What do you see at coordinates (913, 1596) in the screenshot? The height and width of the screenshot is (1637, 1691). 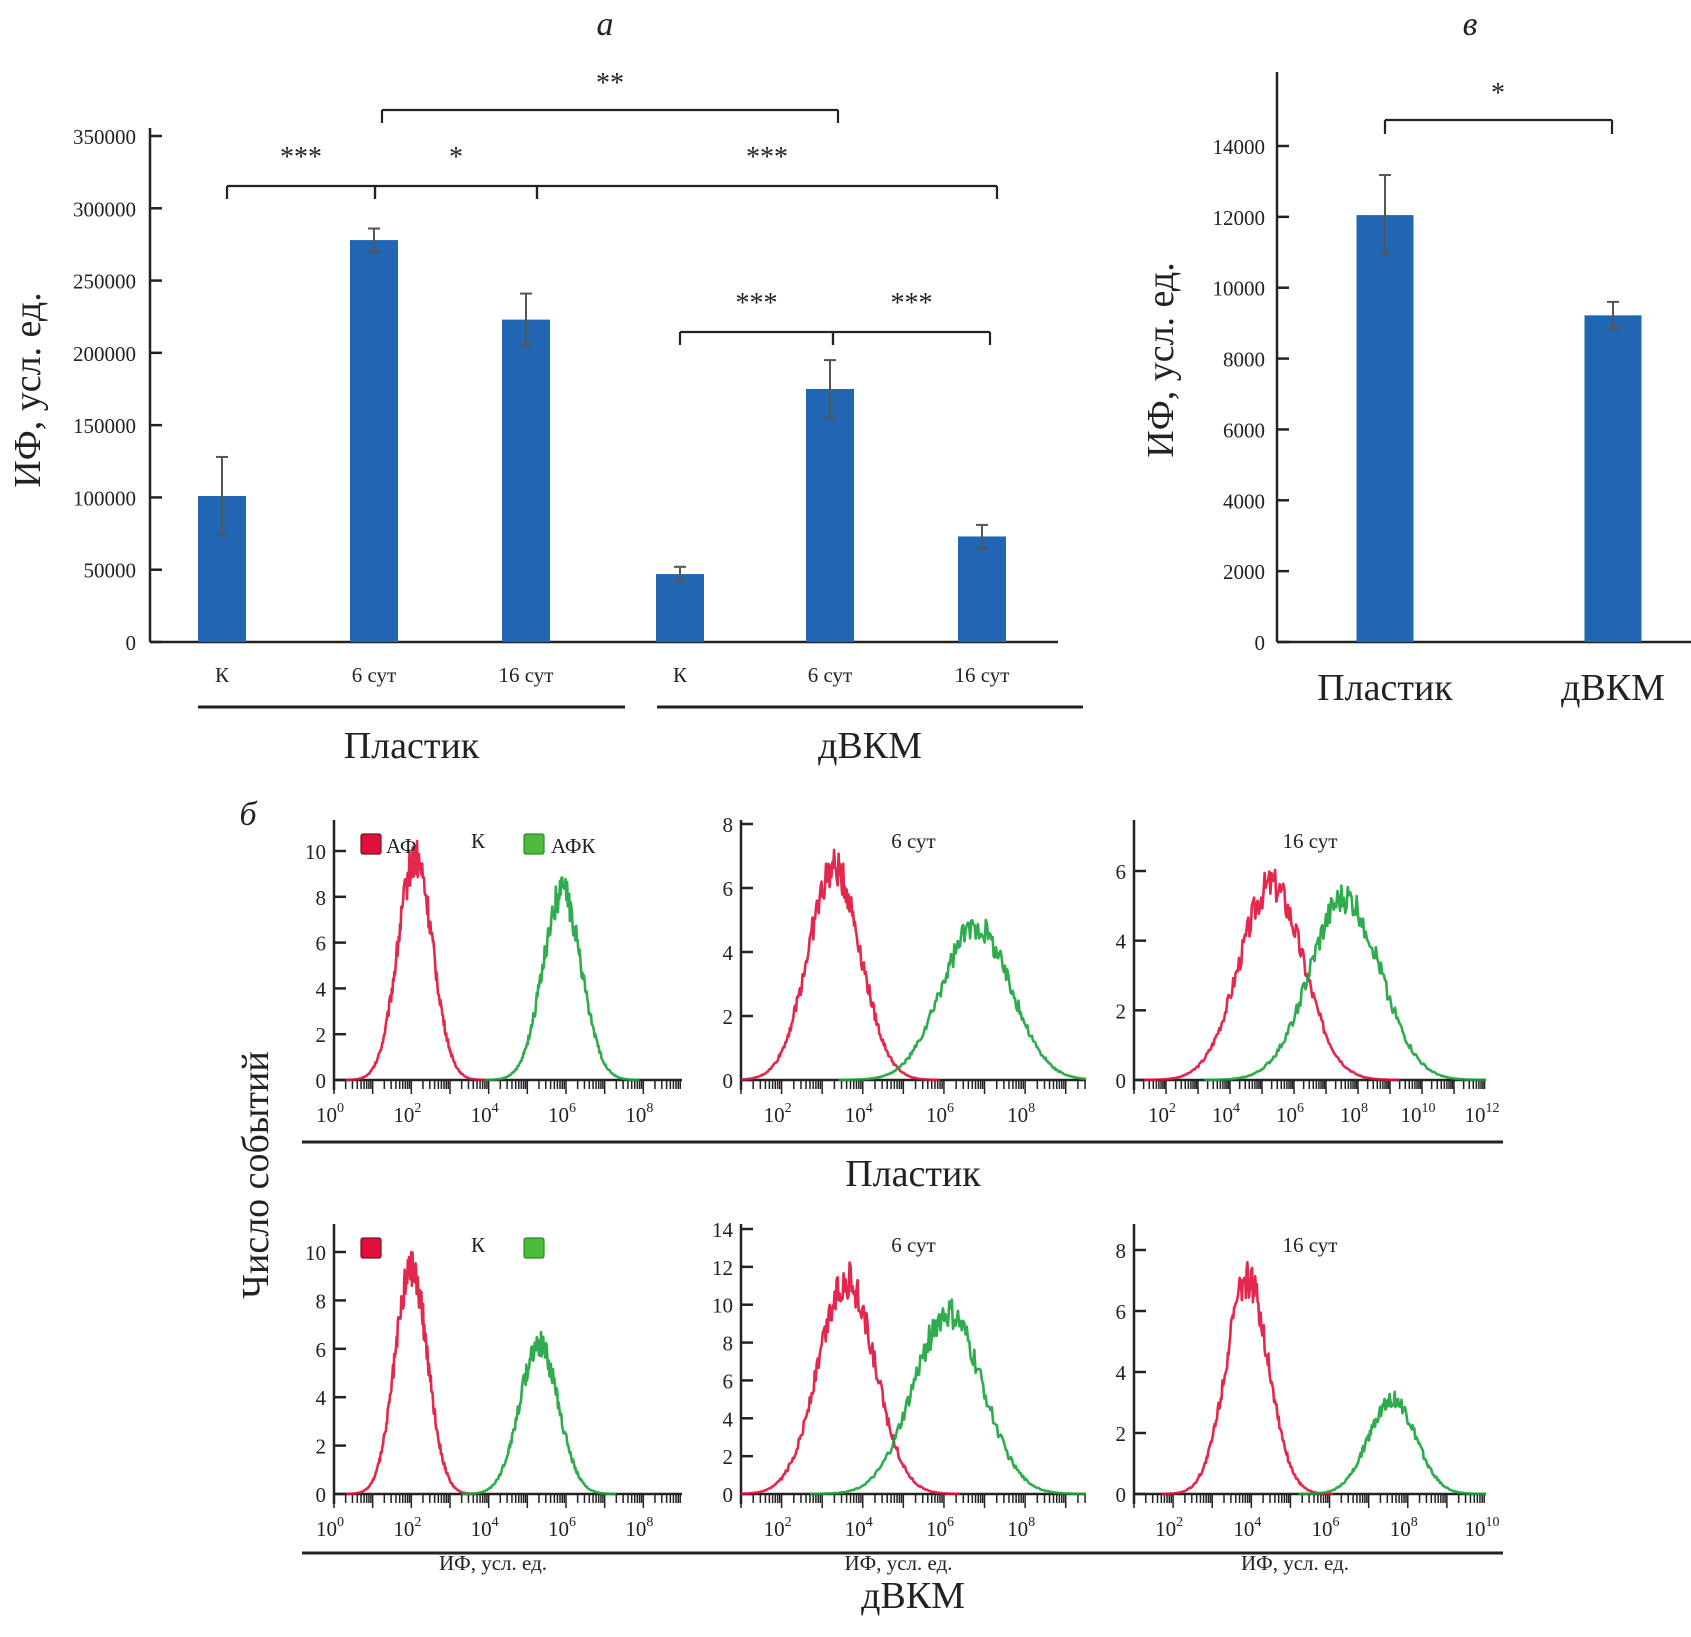 I see `panel-b-group-label: дВКМ` at bounding box center [913, 1596].